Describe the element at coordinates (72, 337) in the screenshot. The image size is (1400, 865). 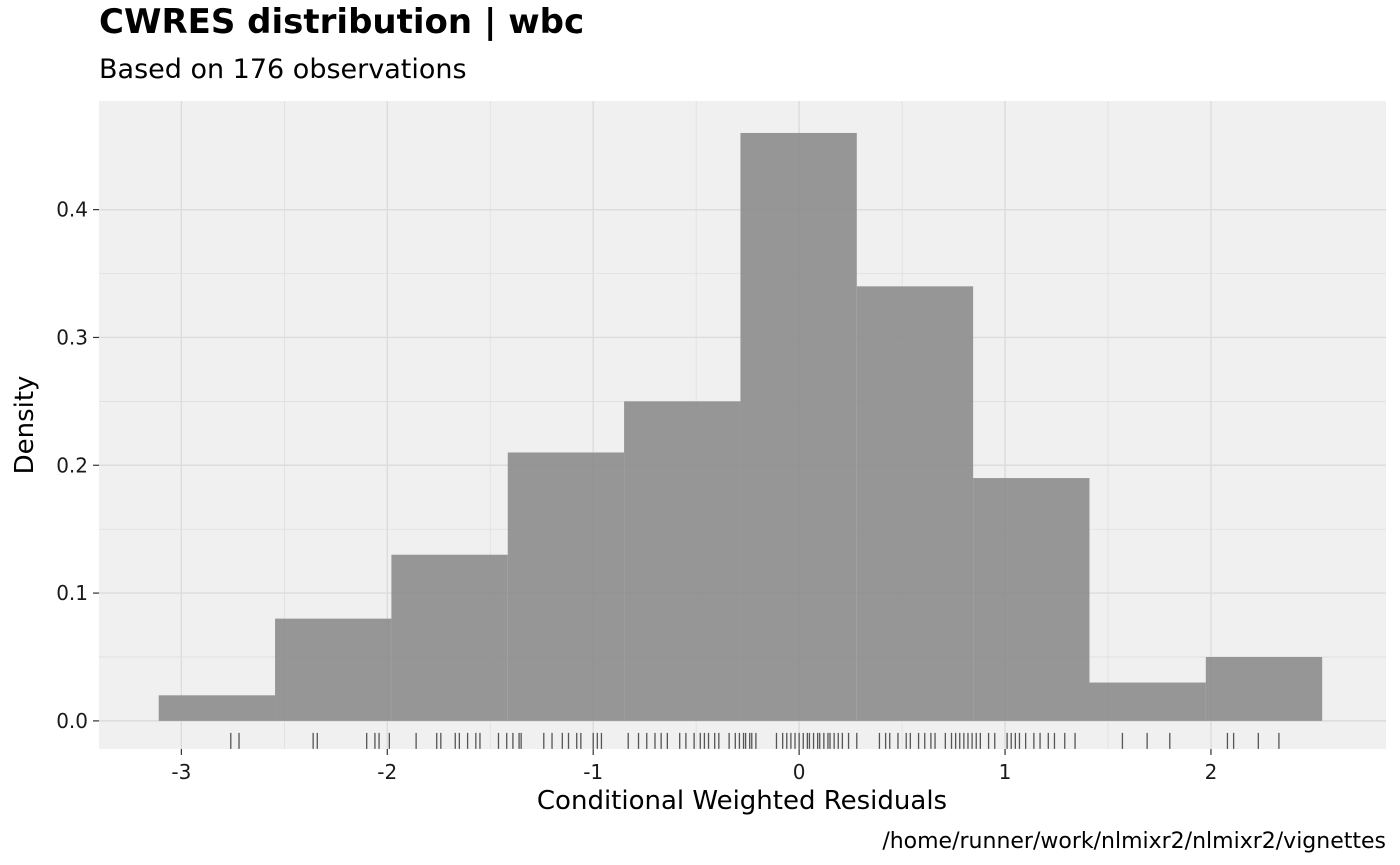
I see `y-tick-label: 0.3` at that location.